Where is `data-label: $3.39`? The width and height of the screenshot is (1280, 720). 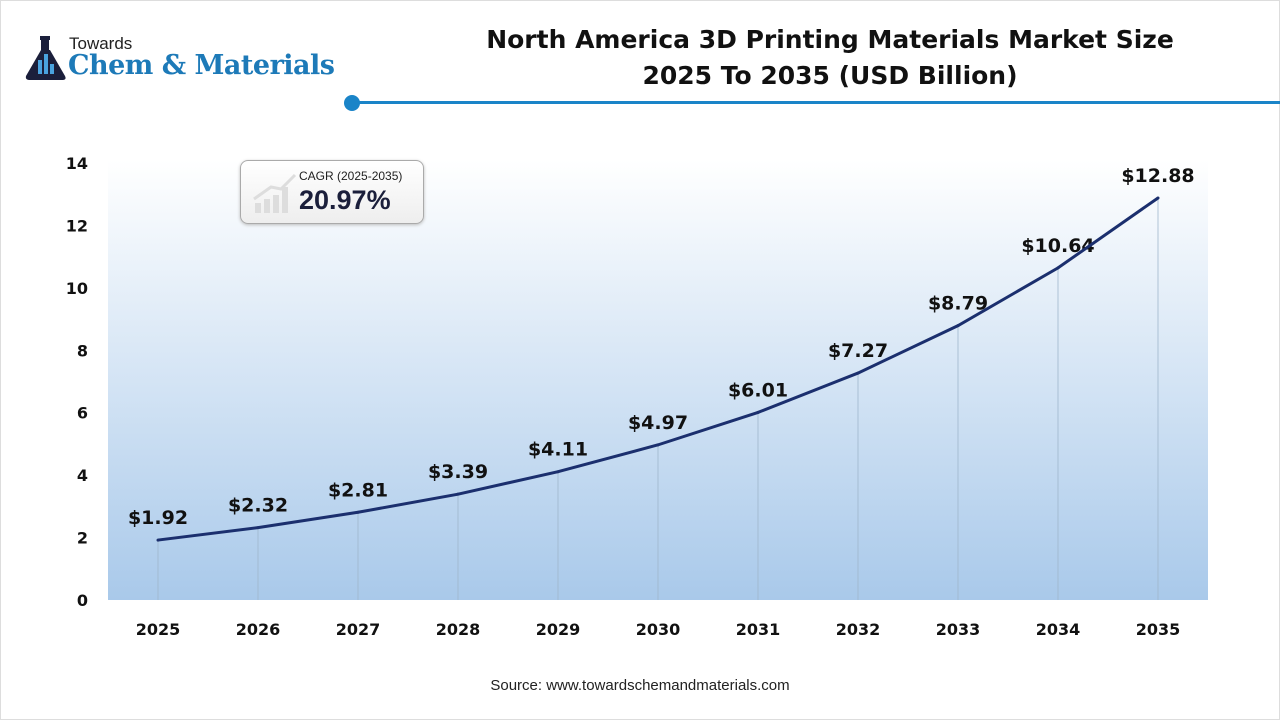 data-label: $3.39 is located at coordinates (458, 472).